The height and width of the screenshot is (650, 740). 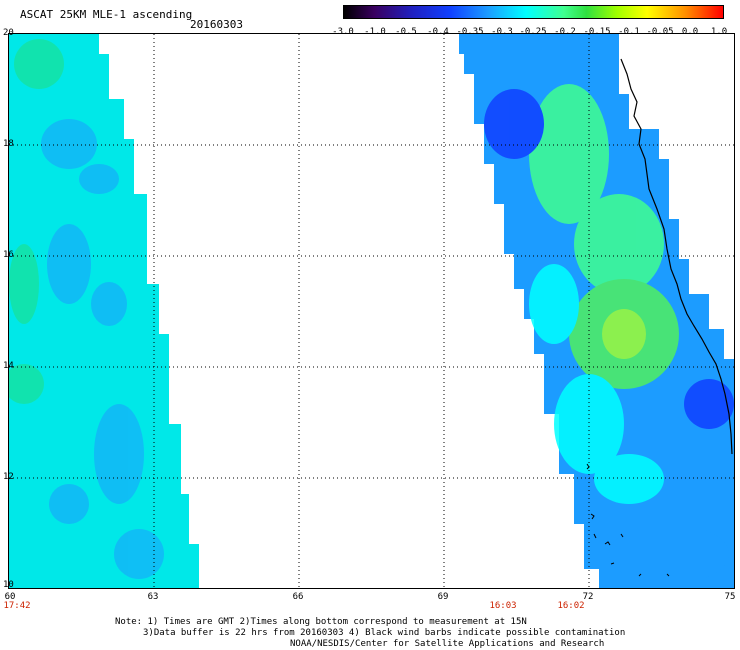 I want to click on lon-label: 69, so click(x=443, y=597).